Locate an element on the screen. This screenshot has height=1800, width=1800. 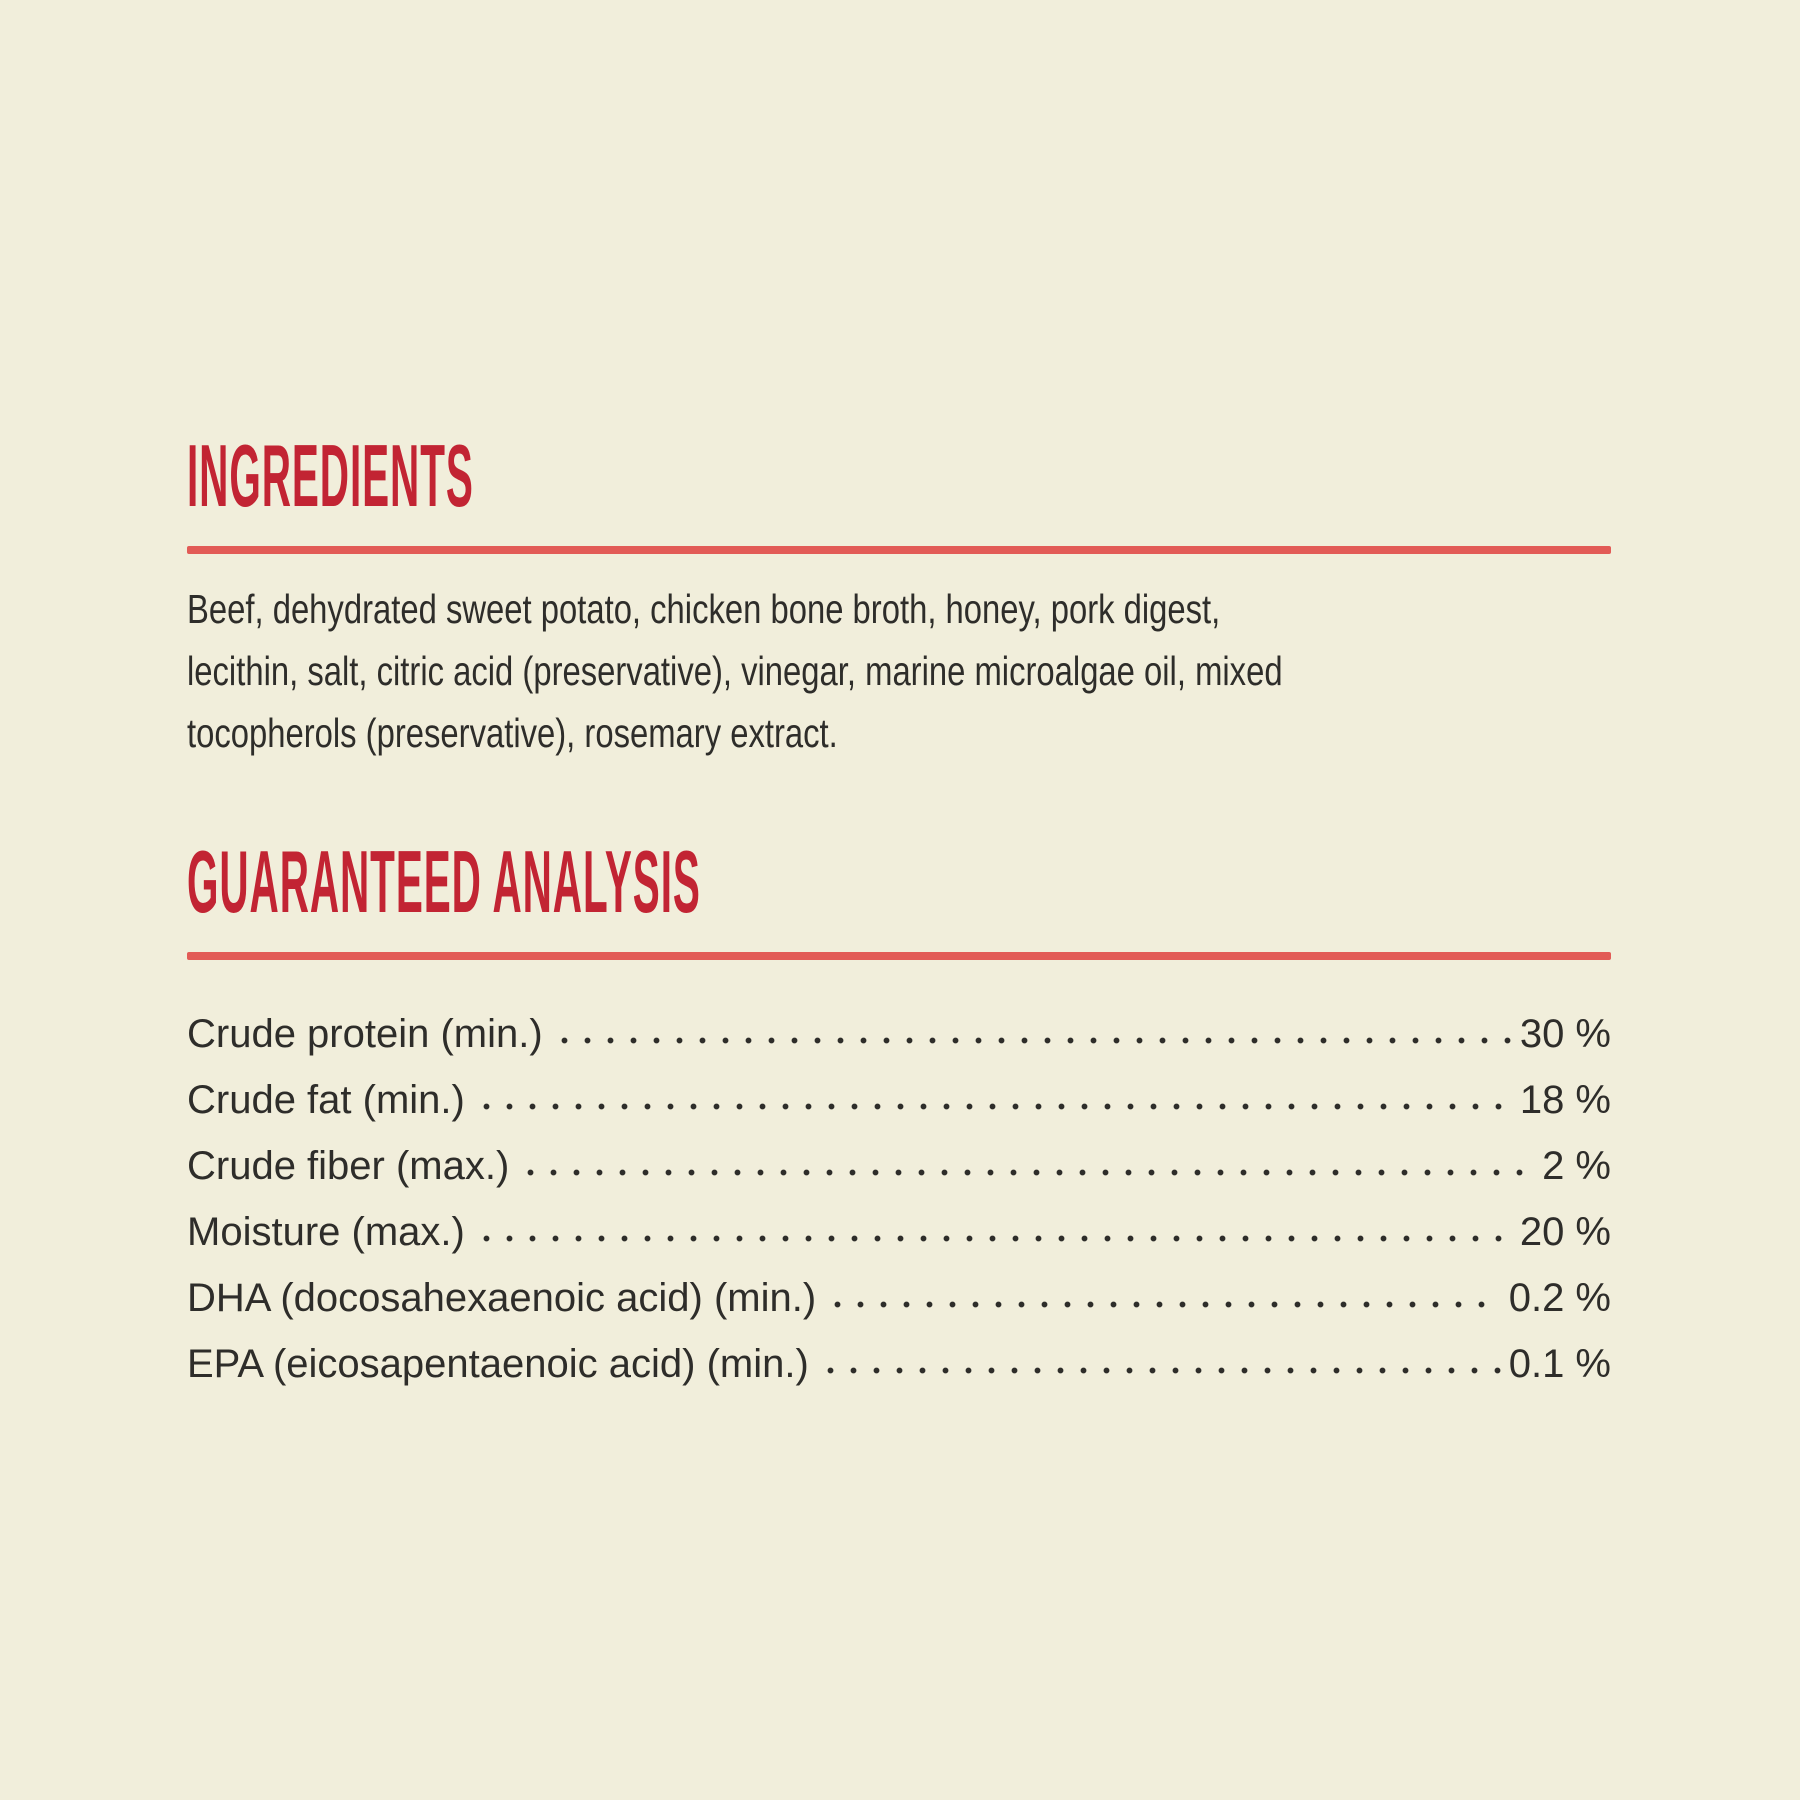
analysis-label: DHA (docosahexaenoic acid) (min.) is located at coordinates (502, 1298).